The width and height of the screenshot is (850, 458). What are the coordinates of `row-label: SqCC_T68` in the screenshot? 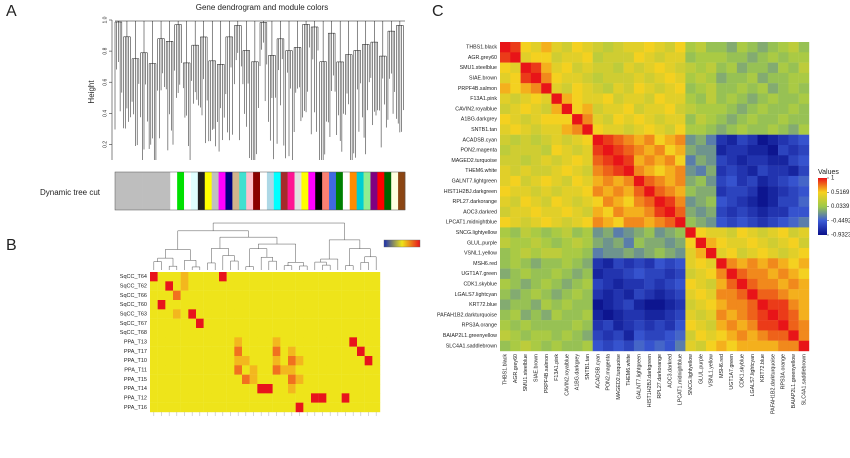 It's located at (133, 333).